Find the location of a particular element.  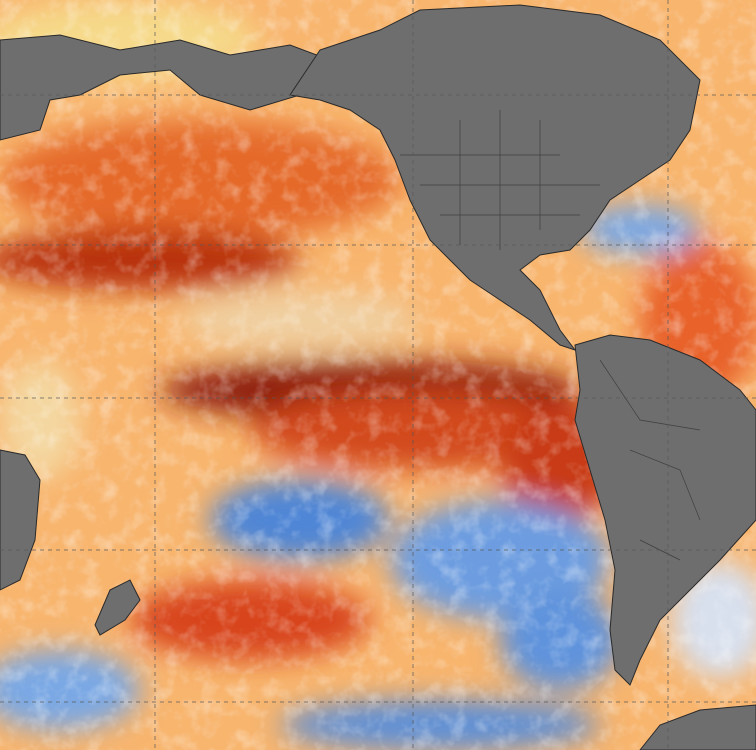

australia is located at coordinates (20, 520).